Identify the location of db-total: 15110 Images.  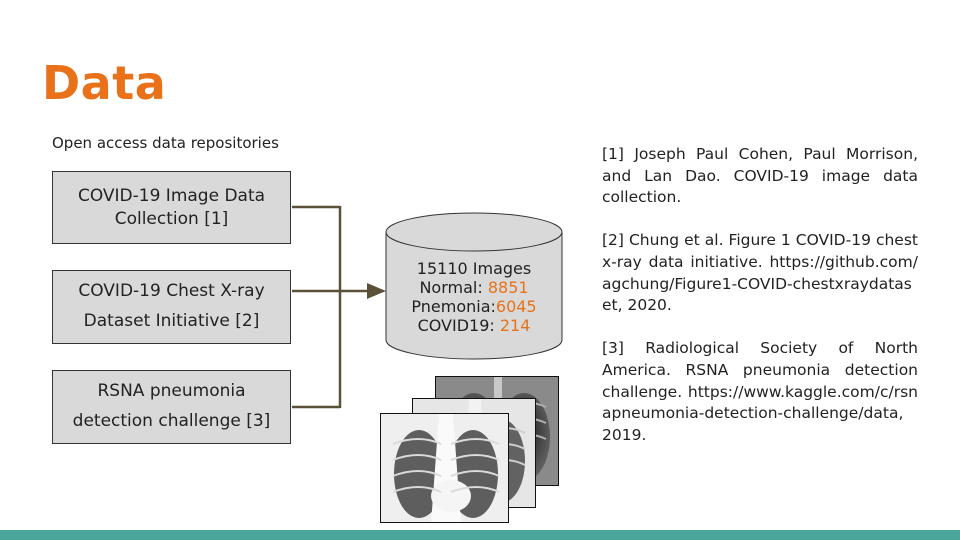
(474, 268).